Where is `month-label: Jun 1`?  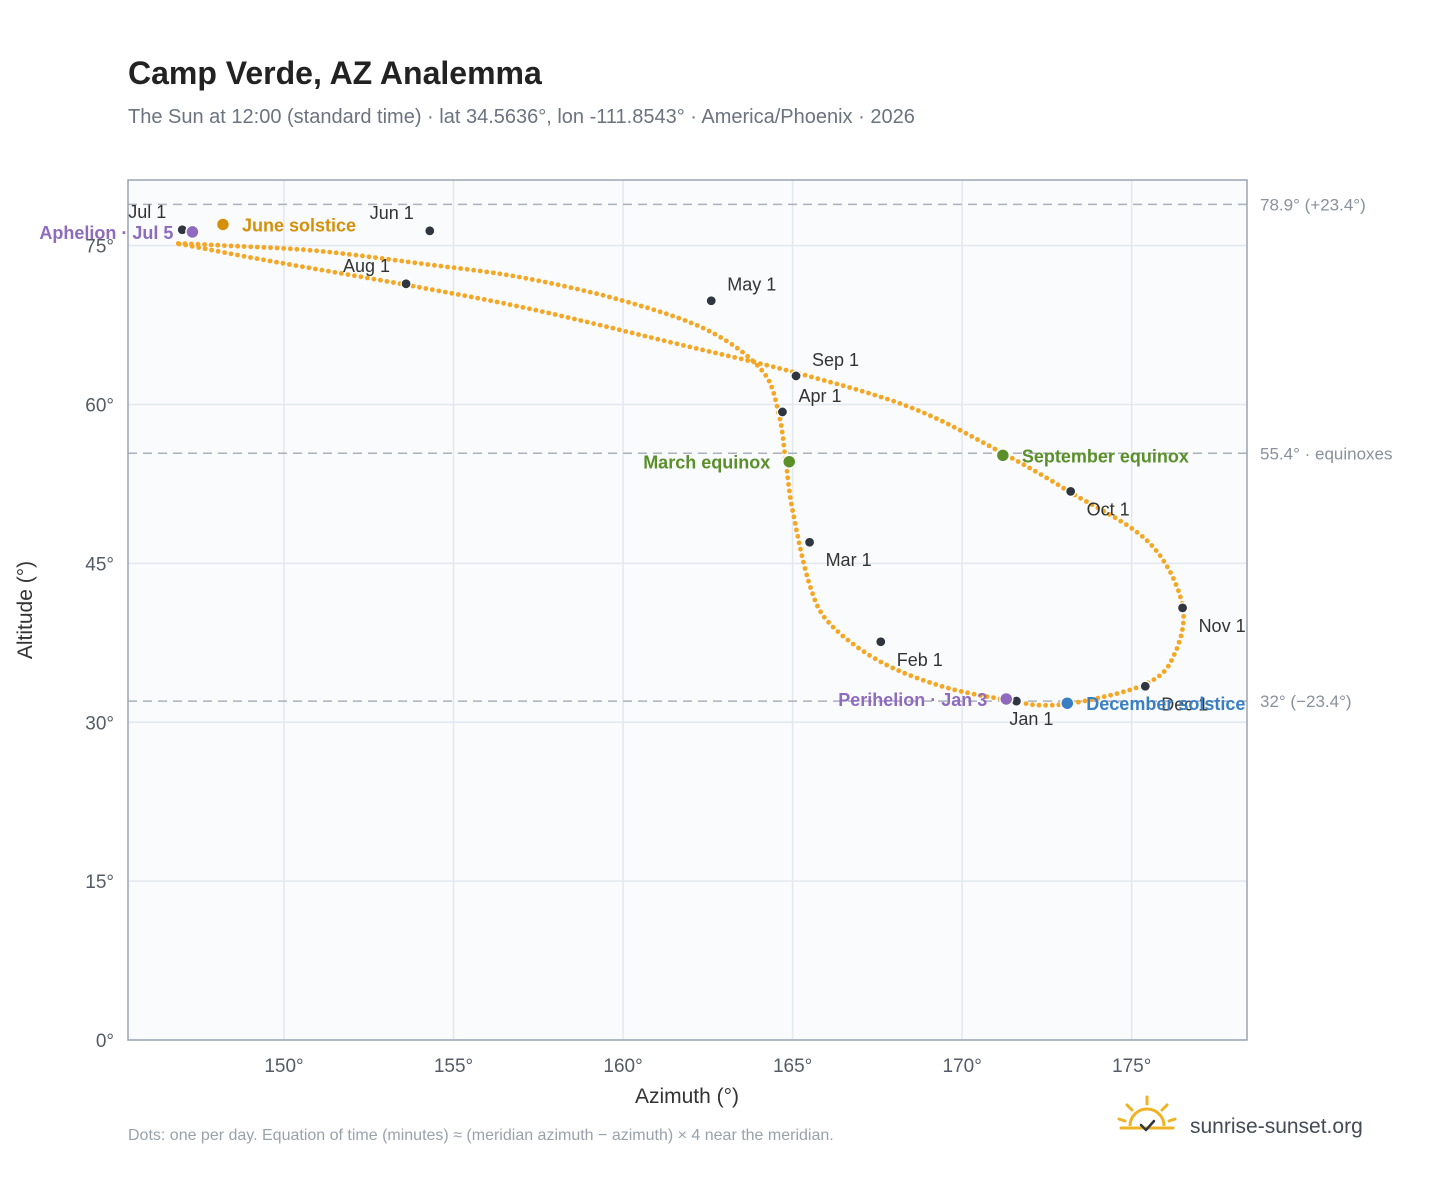 month-label: Jun 1 is located at coordinates (392, 213).